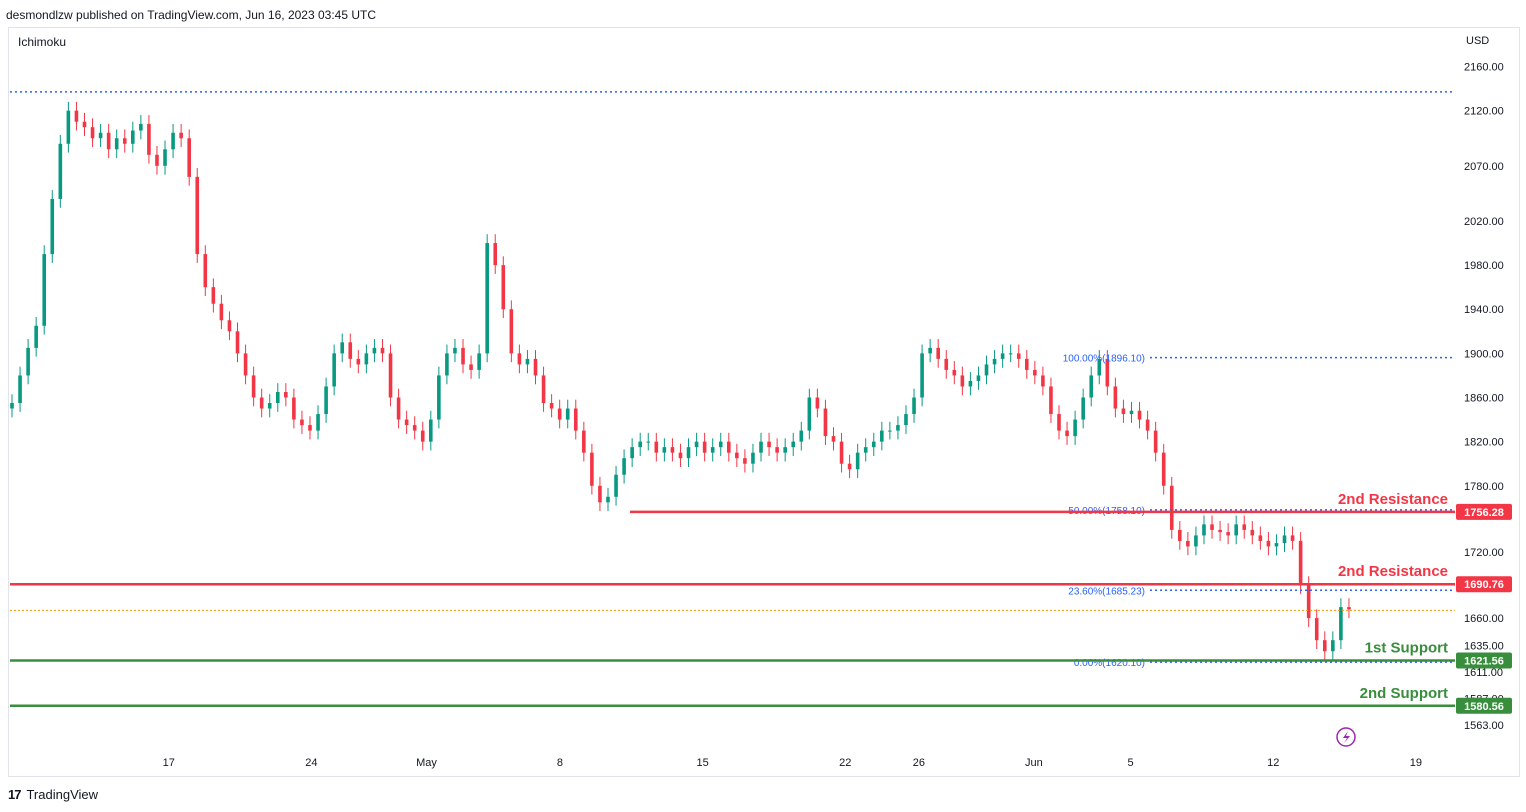 This screenshot has width=1526, height=812. I want to click on y-tick-label: 1940.00, so click(1484, 310).